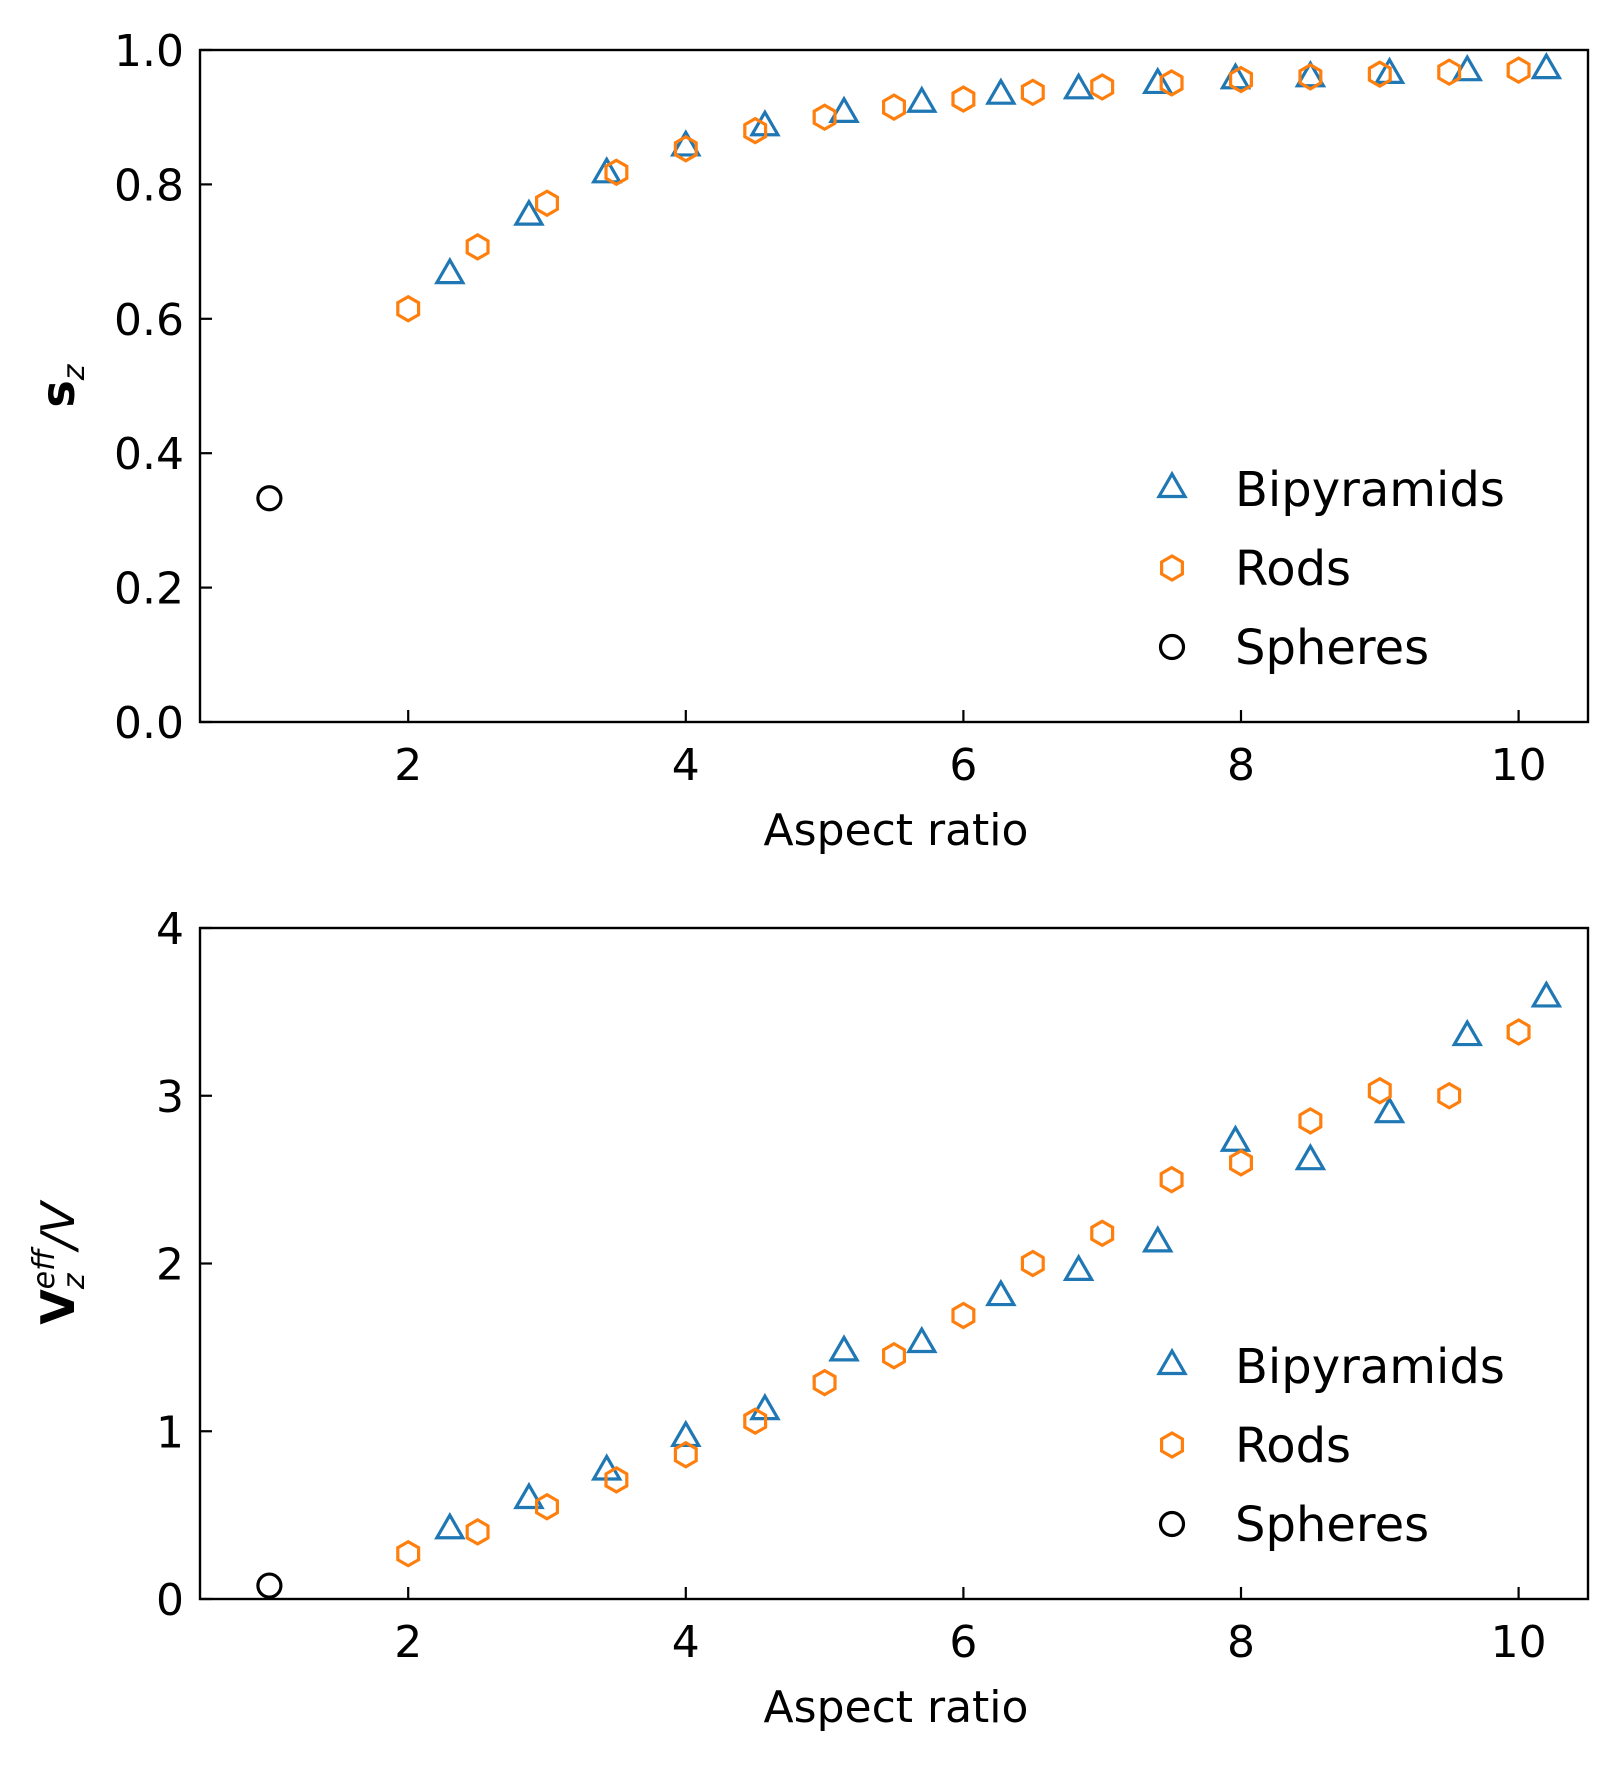 This screenshot has width=1618, height=1765. Describe the element at coordinates (149, 723) in the screenshot. I see `y-tick-label: 0.0` at that location.